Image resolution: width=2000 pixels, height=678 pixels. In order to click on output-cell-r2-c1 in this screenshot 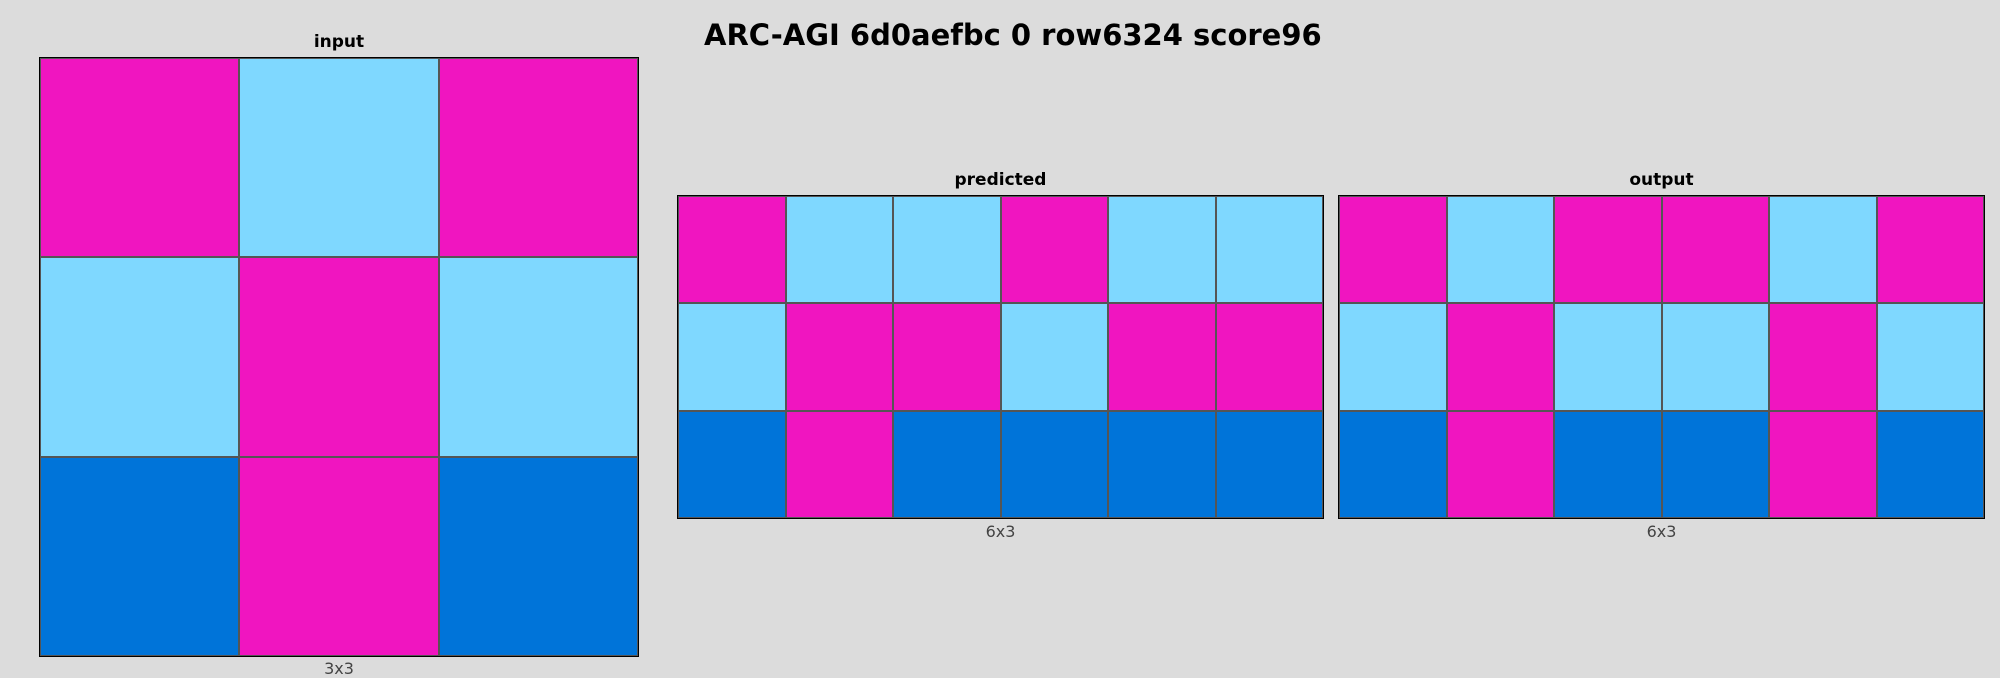, I will do `click(1500, 464)`.